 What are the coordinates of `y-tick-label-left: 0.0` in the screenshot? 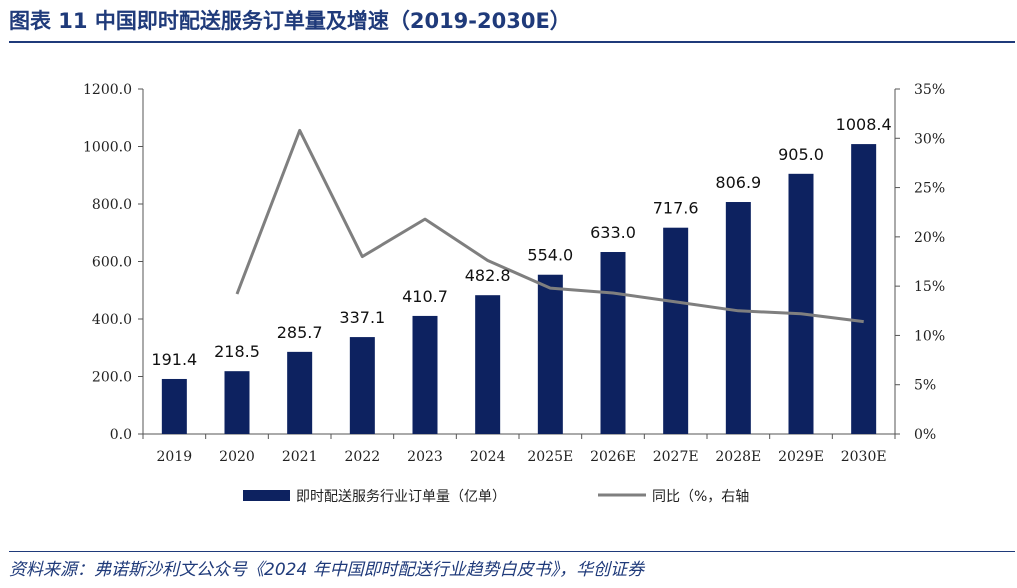 It's located at (121, 435).